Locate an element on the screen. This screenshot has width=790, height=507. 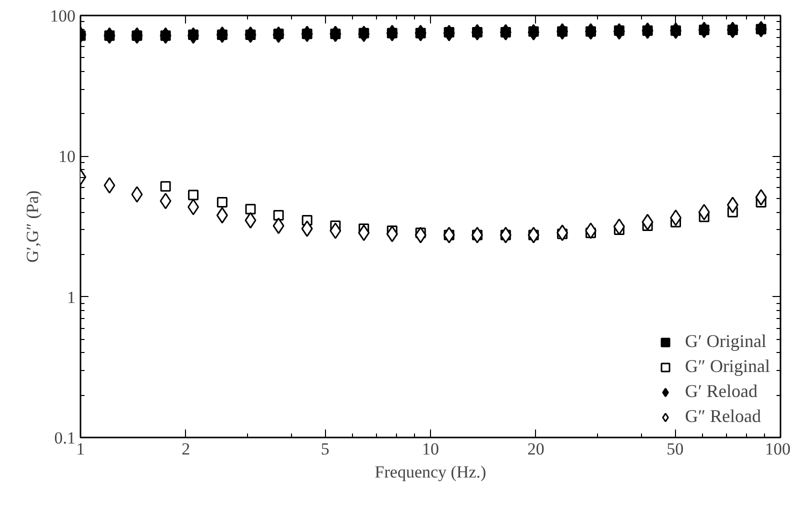
legend-label: G′ Original is located at coordinates (725, 341).